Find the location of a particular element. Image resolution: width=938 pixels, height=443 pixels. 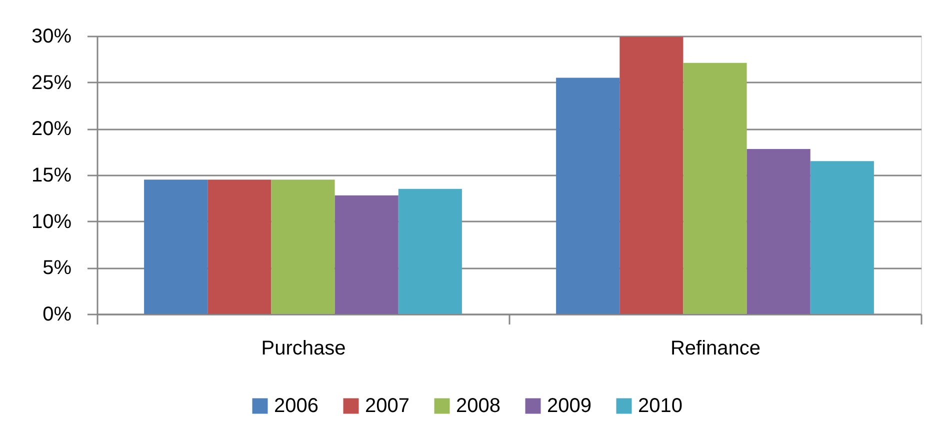

y-tick-label: 10% is located at coordinates (51, 221).